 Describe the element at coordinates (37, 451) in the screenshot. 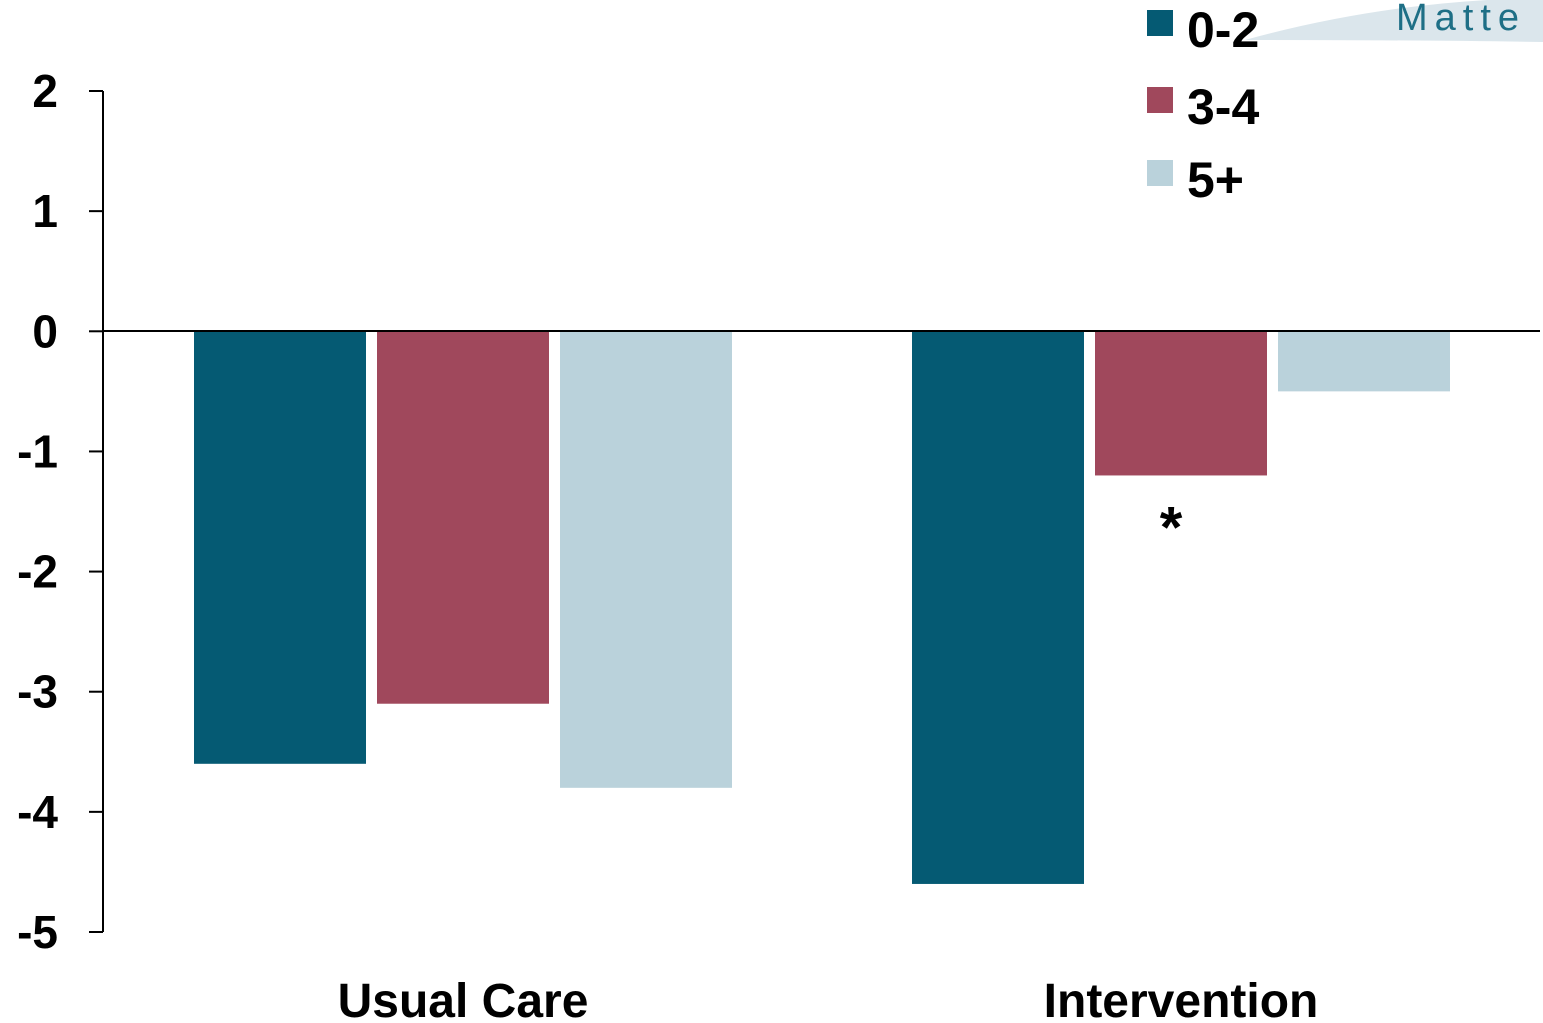

I see `y-tick-label: -1` at that location.